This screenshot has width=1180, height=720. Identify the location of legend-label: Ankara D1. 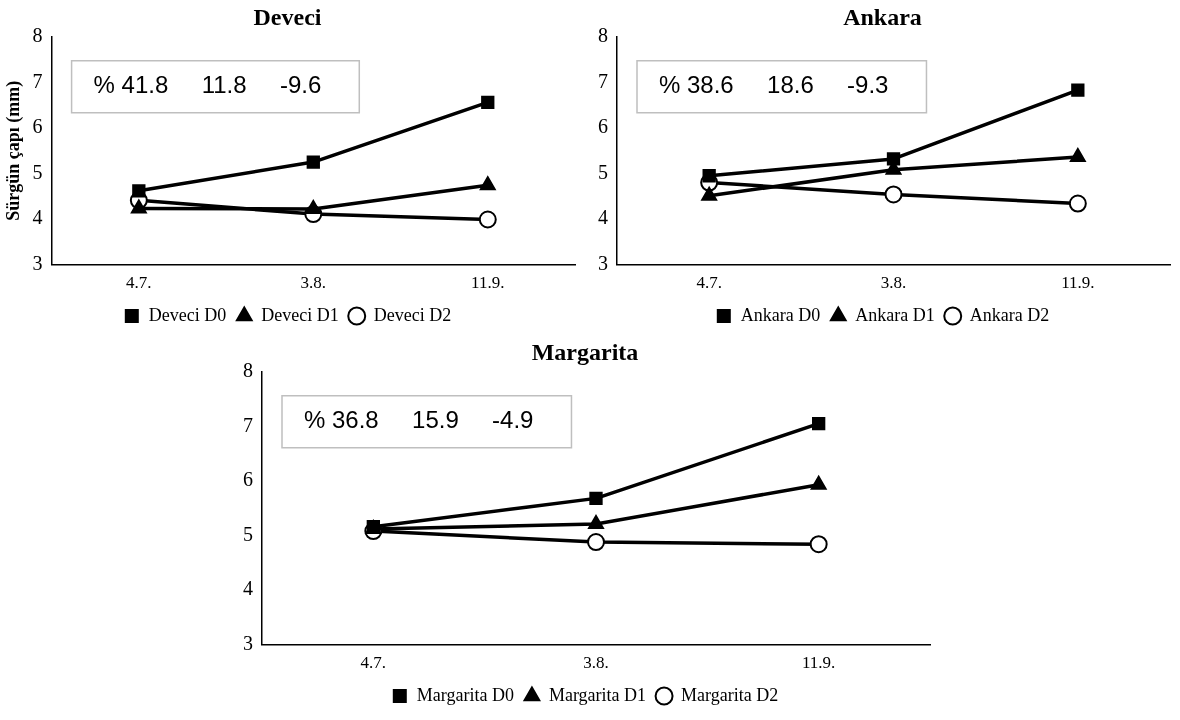
(895, 314).